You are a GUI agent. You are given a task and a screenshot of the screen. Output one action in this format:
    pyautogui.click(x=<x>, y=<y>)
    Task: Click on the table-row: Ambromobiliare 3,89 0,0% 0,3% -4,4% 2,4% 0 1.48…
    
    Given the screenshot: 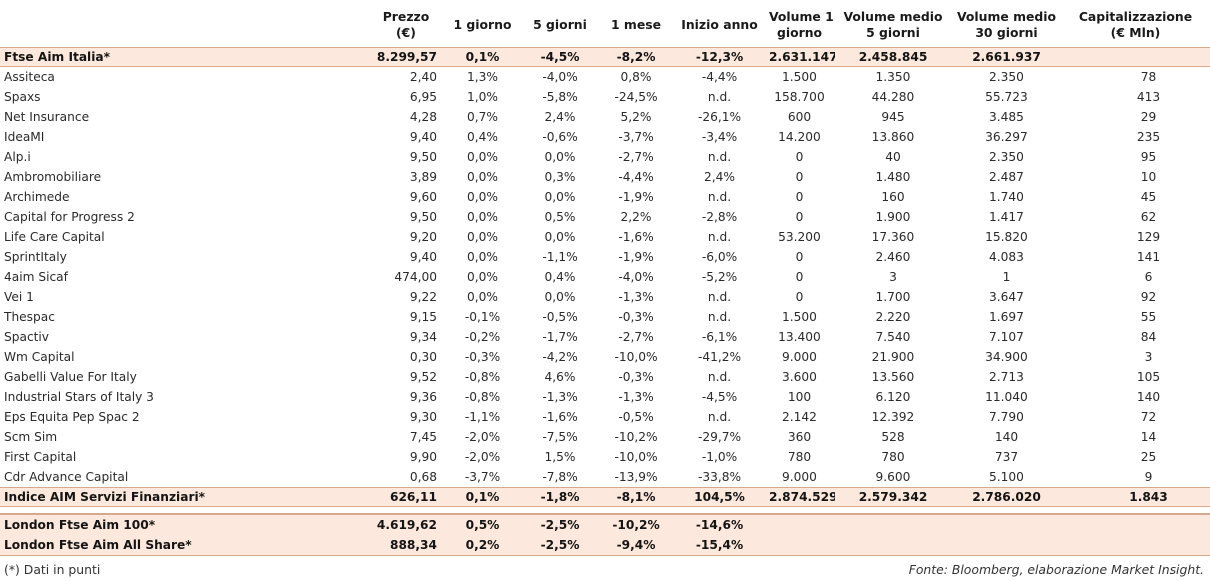 What is the action you would take?
    pyautogui.click(x=605, y=177)
    